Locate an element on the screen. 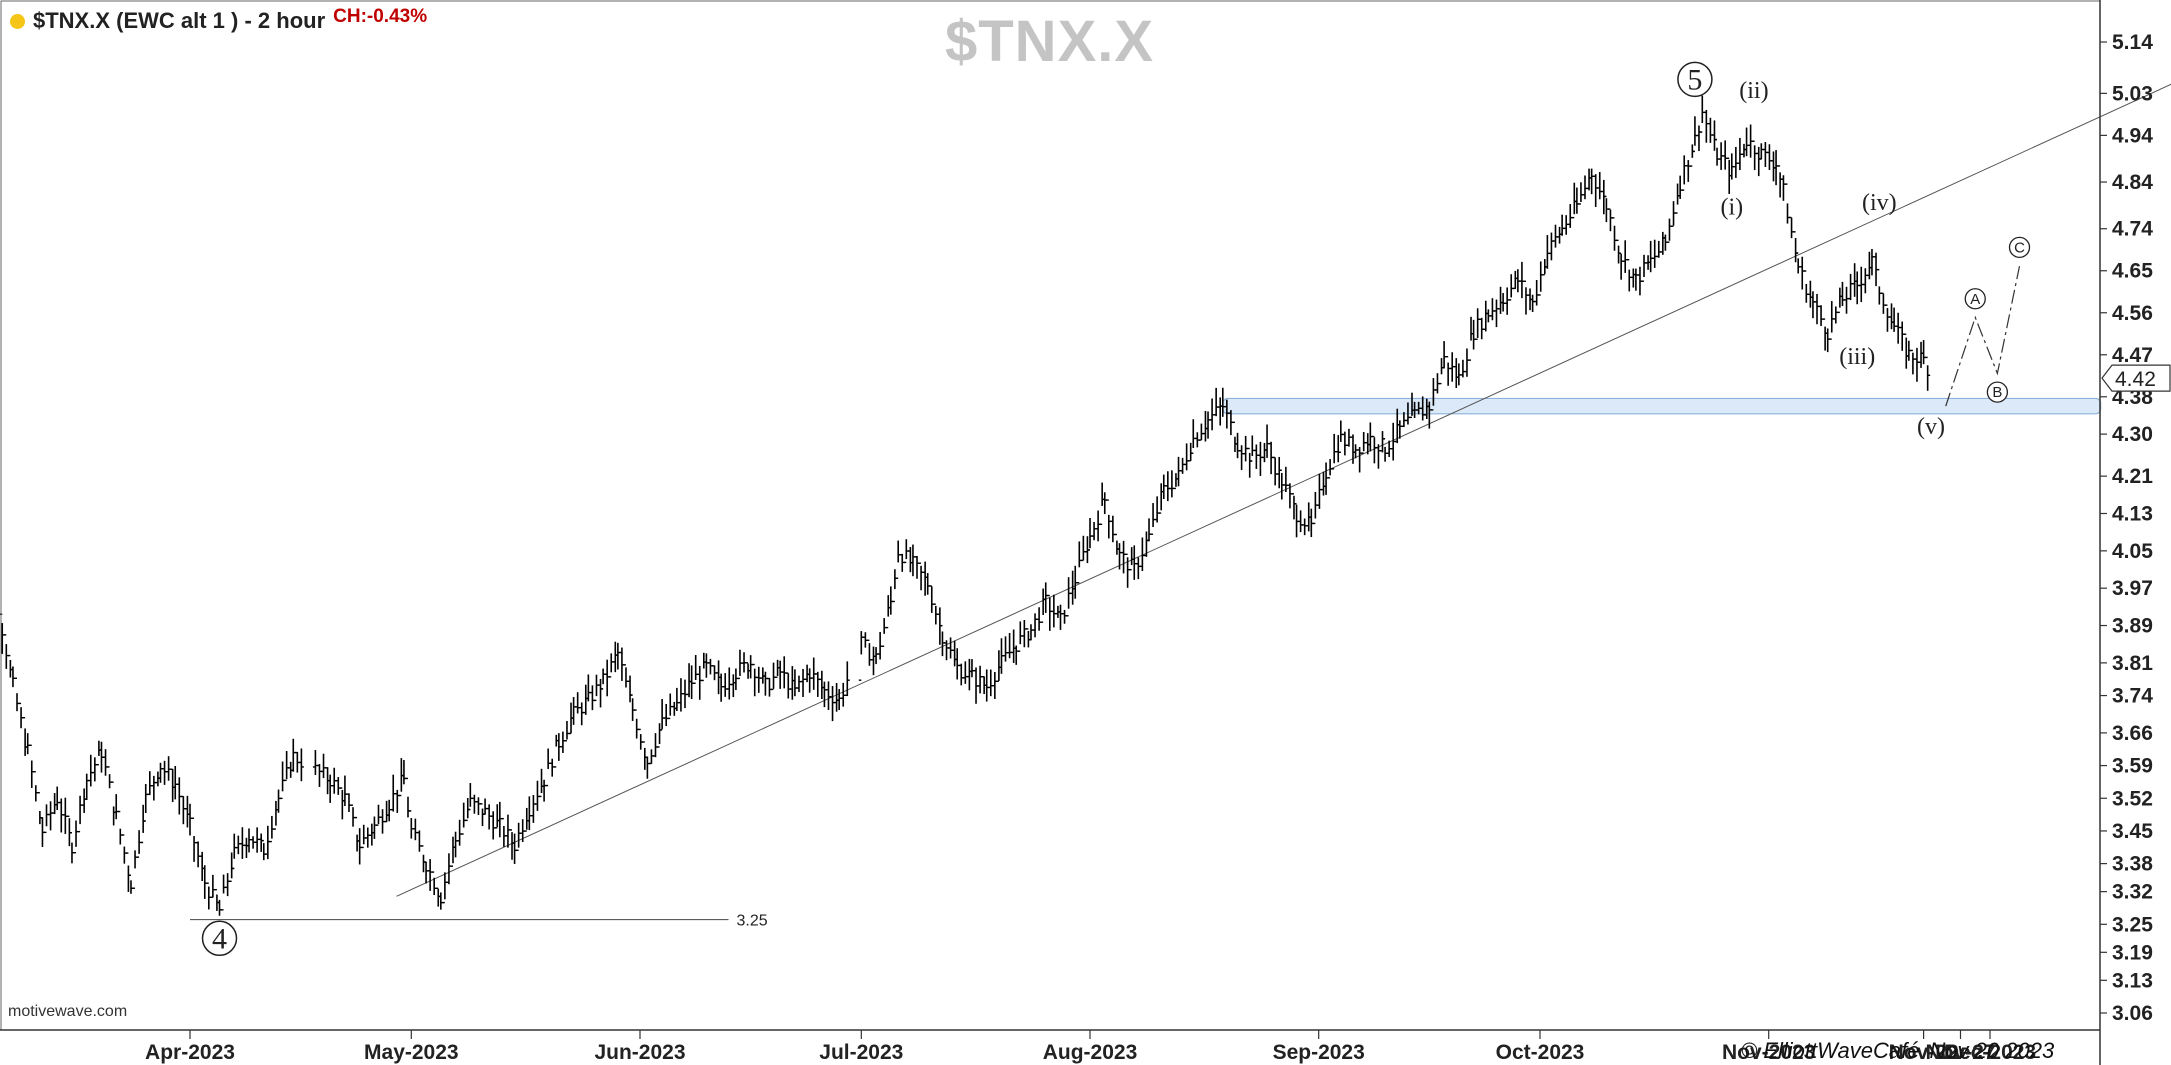 This screenshot has height=1065, width=2171. wave-label-5: 5 is located at coordinates (1694, 79).